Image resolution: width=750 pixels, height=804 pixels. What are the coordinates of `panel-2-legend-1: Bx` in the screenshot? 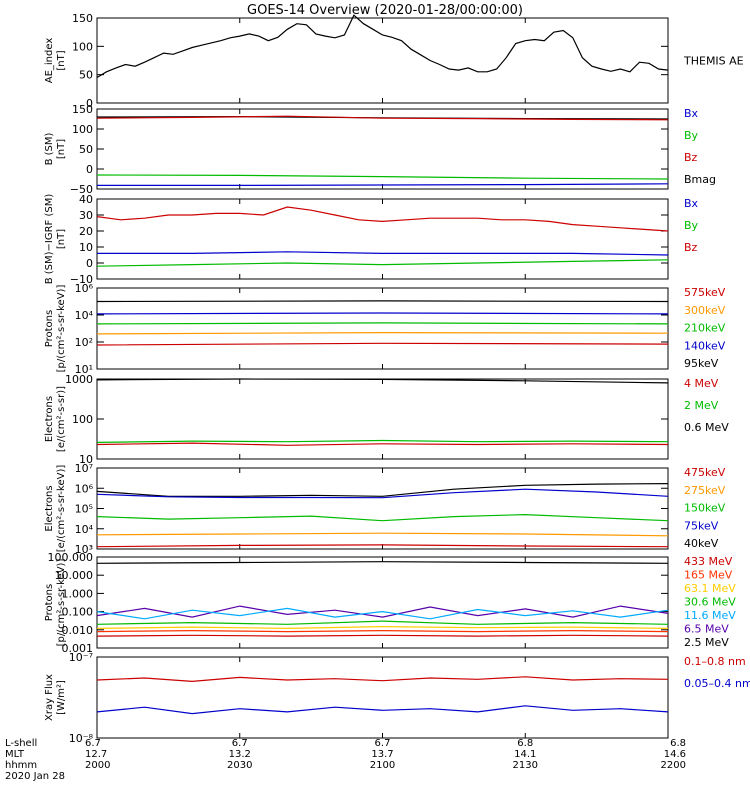 It's located at (691, 113).